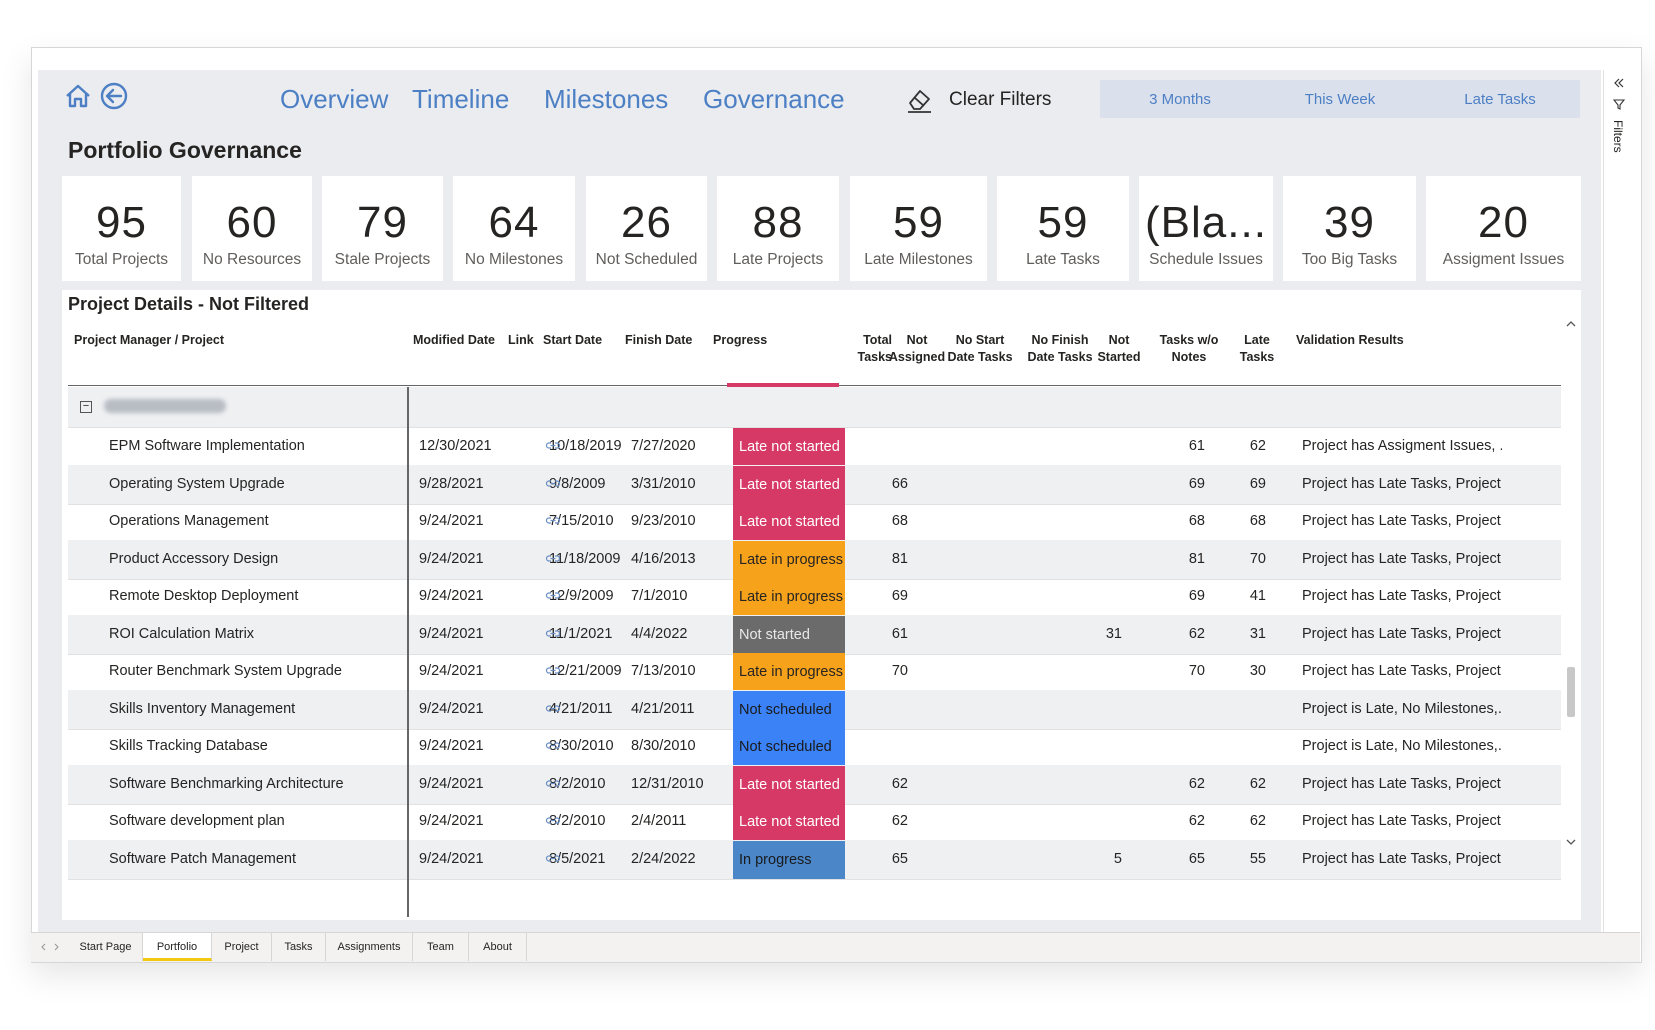 The height and width of the screenshot is (1030, 1655). Describe the element at coordinates (194, 558) in the screenshot. I see `project-name: Product Accessory Design` at that location.